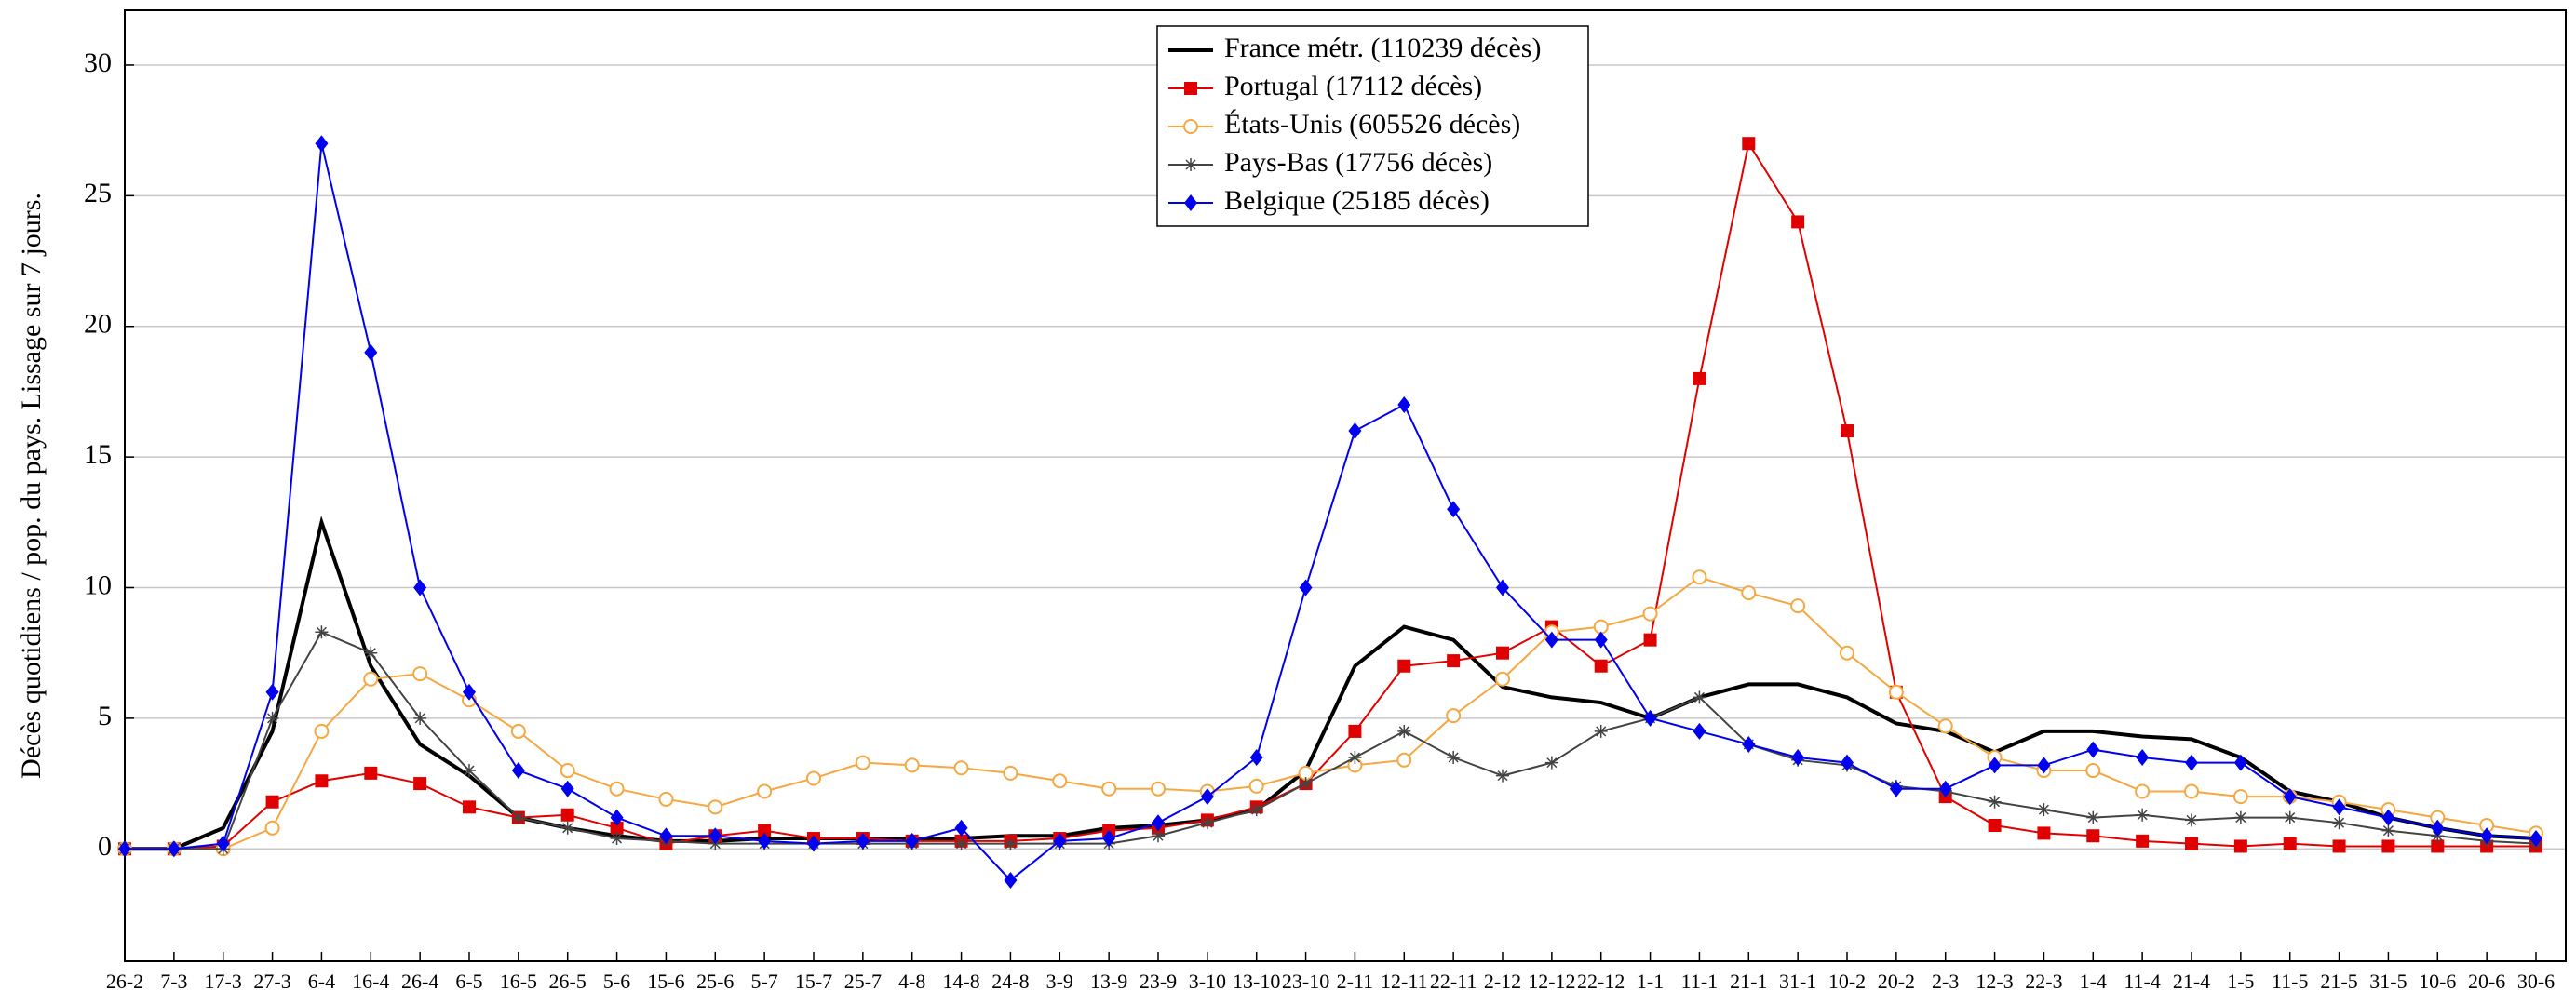 Image resolution: width=2576 pixels, height=991 pixels. Describe the element at coordinates (1502, 981) in the screenshot. I see `x-tick-label: 2-12` at that location.